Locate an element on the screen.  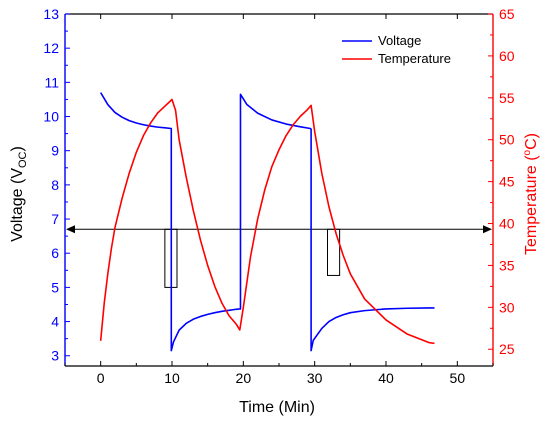
y-left-axis-label-sub: OC is located at coordinates (23, 159).